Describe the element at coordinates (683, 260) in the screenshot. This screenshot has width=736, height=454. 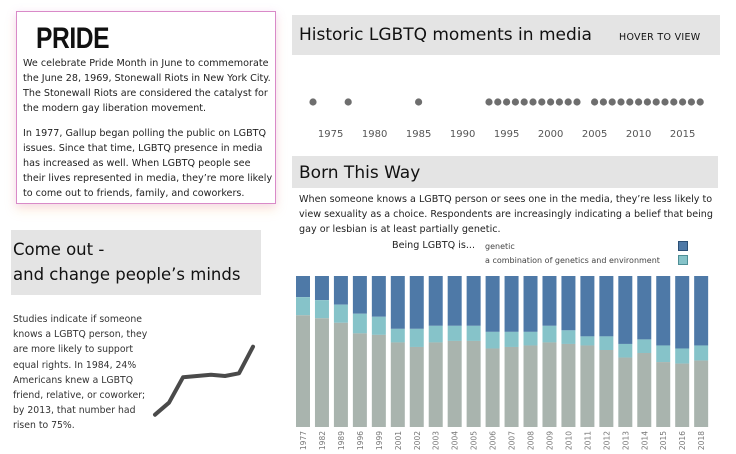
I see `legend-combination-swatch` at that location.